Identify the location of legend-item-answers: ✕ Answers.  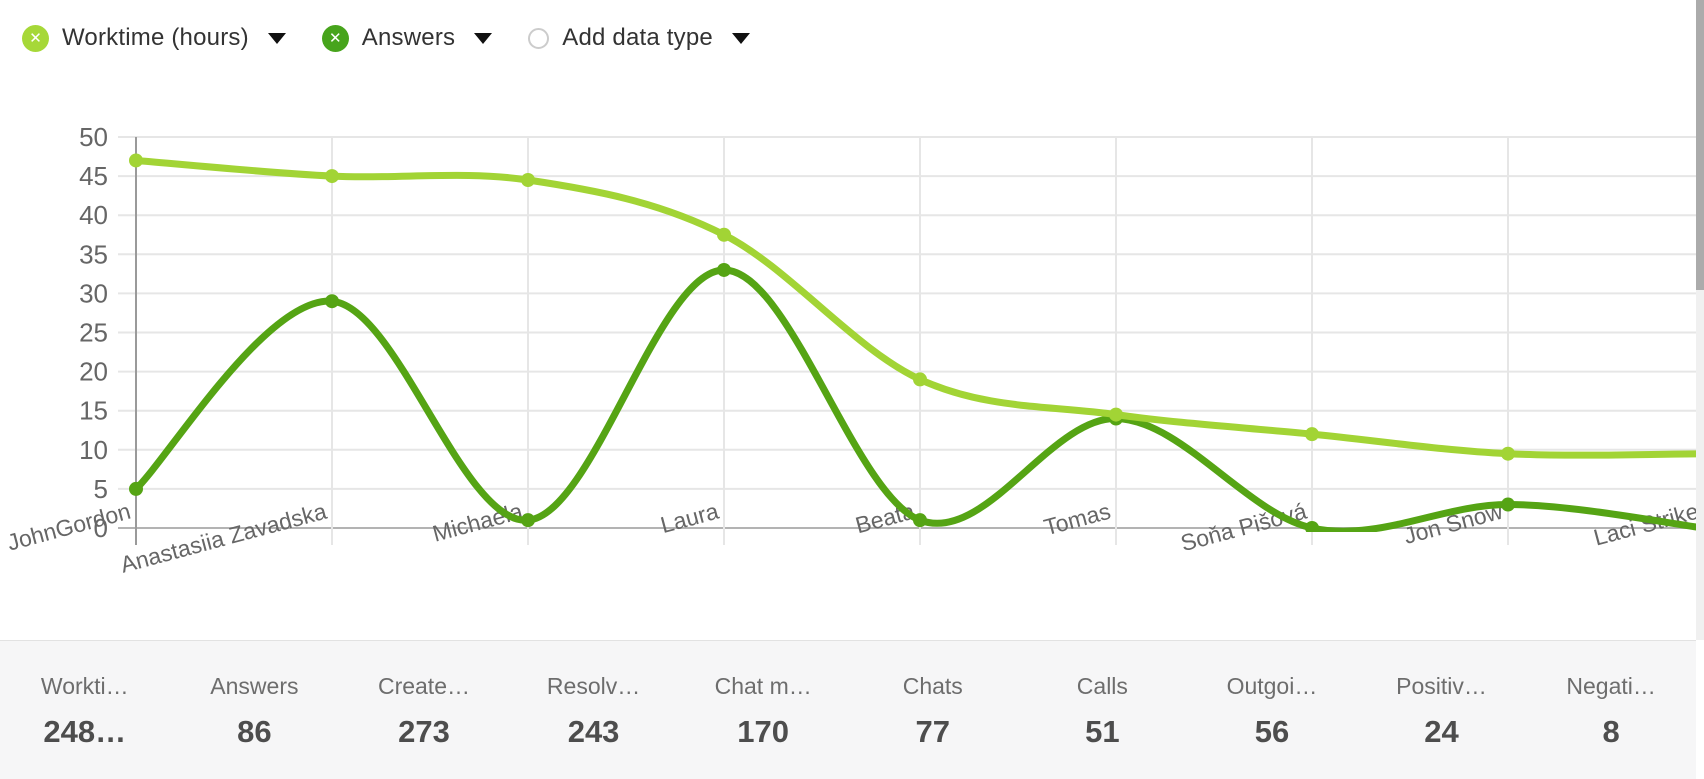
(407, 38).